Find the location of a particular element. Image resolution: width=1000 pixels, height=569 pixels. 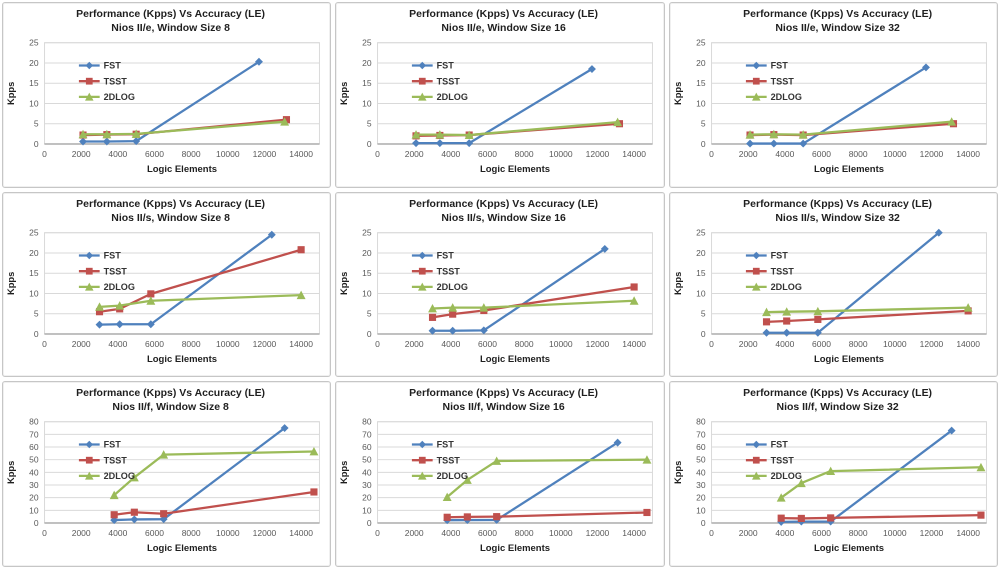

chart-subtitle: Nios II/s, Window Size 16 is located at coordinates (504, 217).